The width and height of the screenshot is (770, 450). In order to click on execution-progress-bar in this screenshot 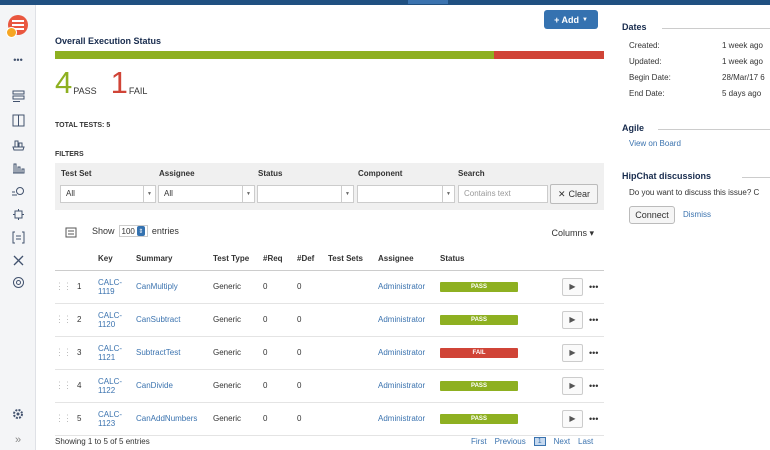, I will do `click(329, 55)`.